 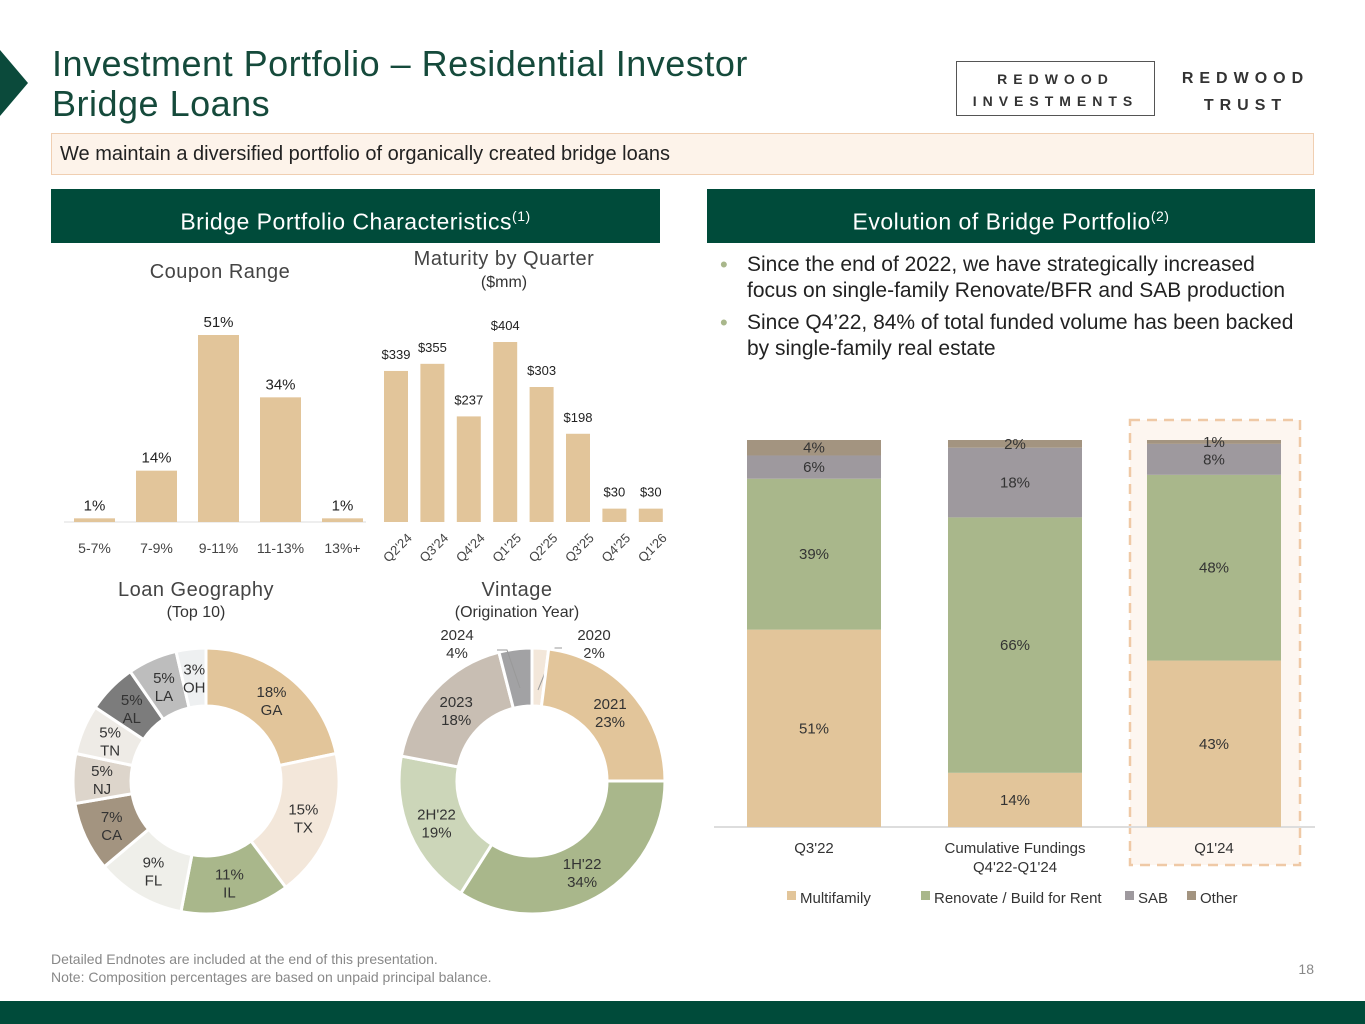 I want to click on evolution-segment-label: 43%, so click(x=1214, y=744).